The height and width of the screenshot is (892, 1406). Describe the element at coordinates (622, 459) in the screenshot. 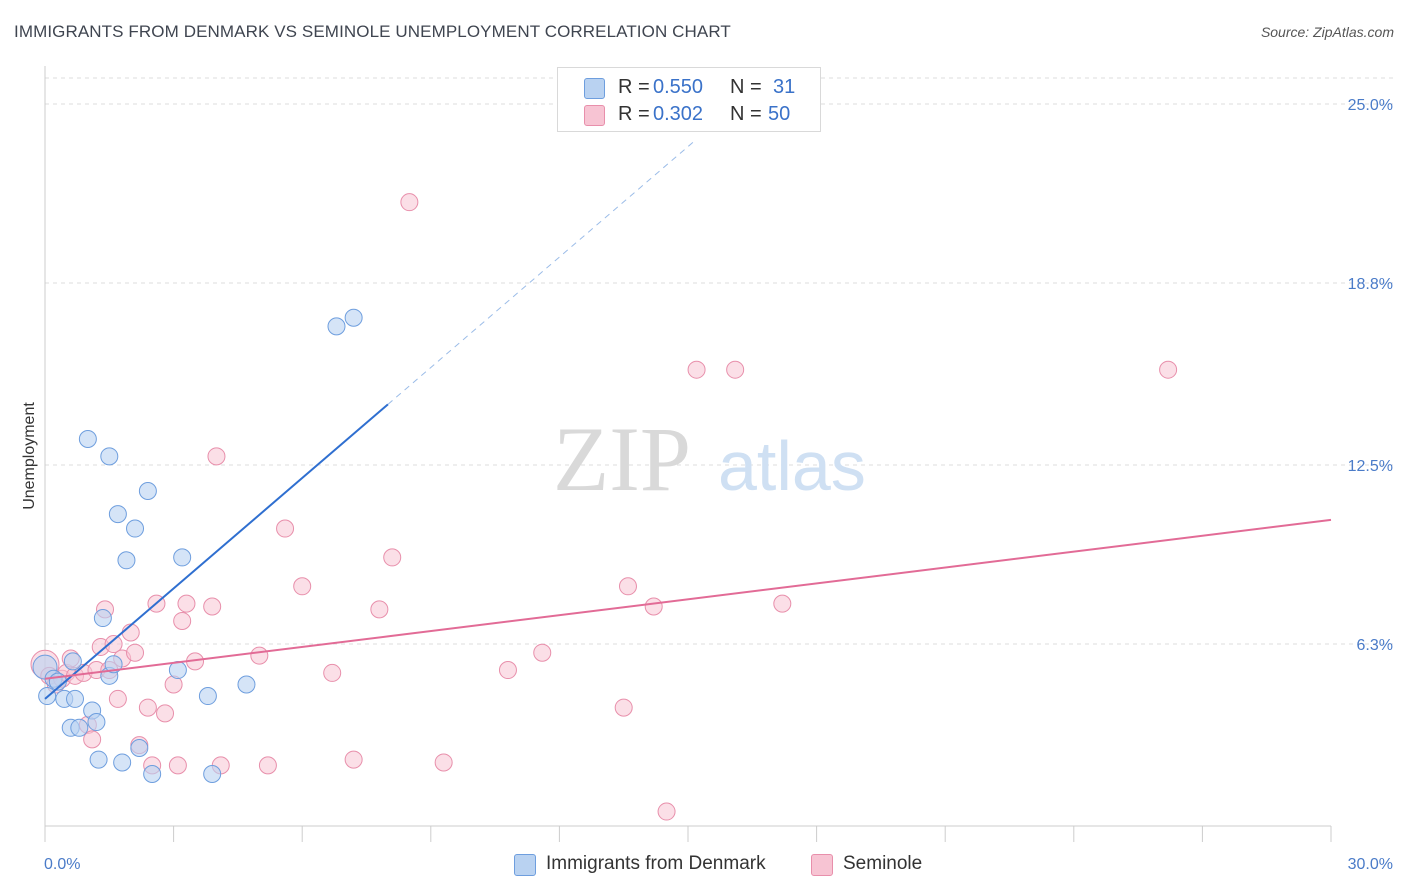

I see `watermark-zip: ZIP` at that location.